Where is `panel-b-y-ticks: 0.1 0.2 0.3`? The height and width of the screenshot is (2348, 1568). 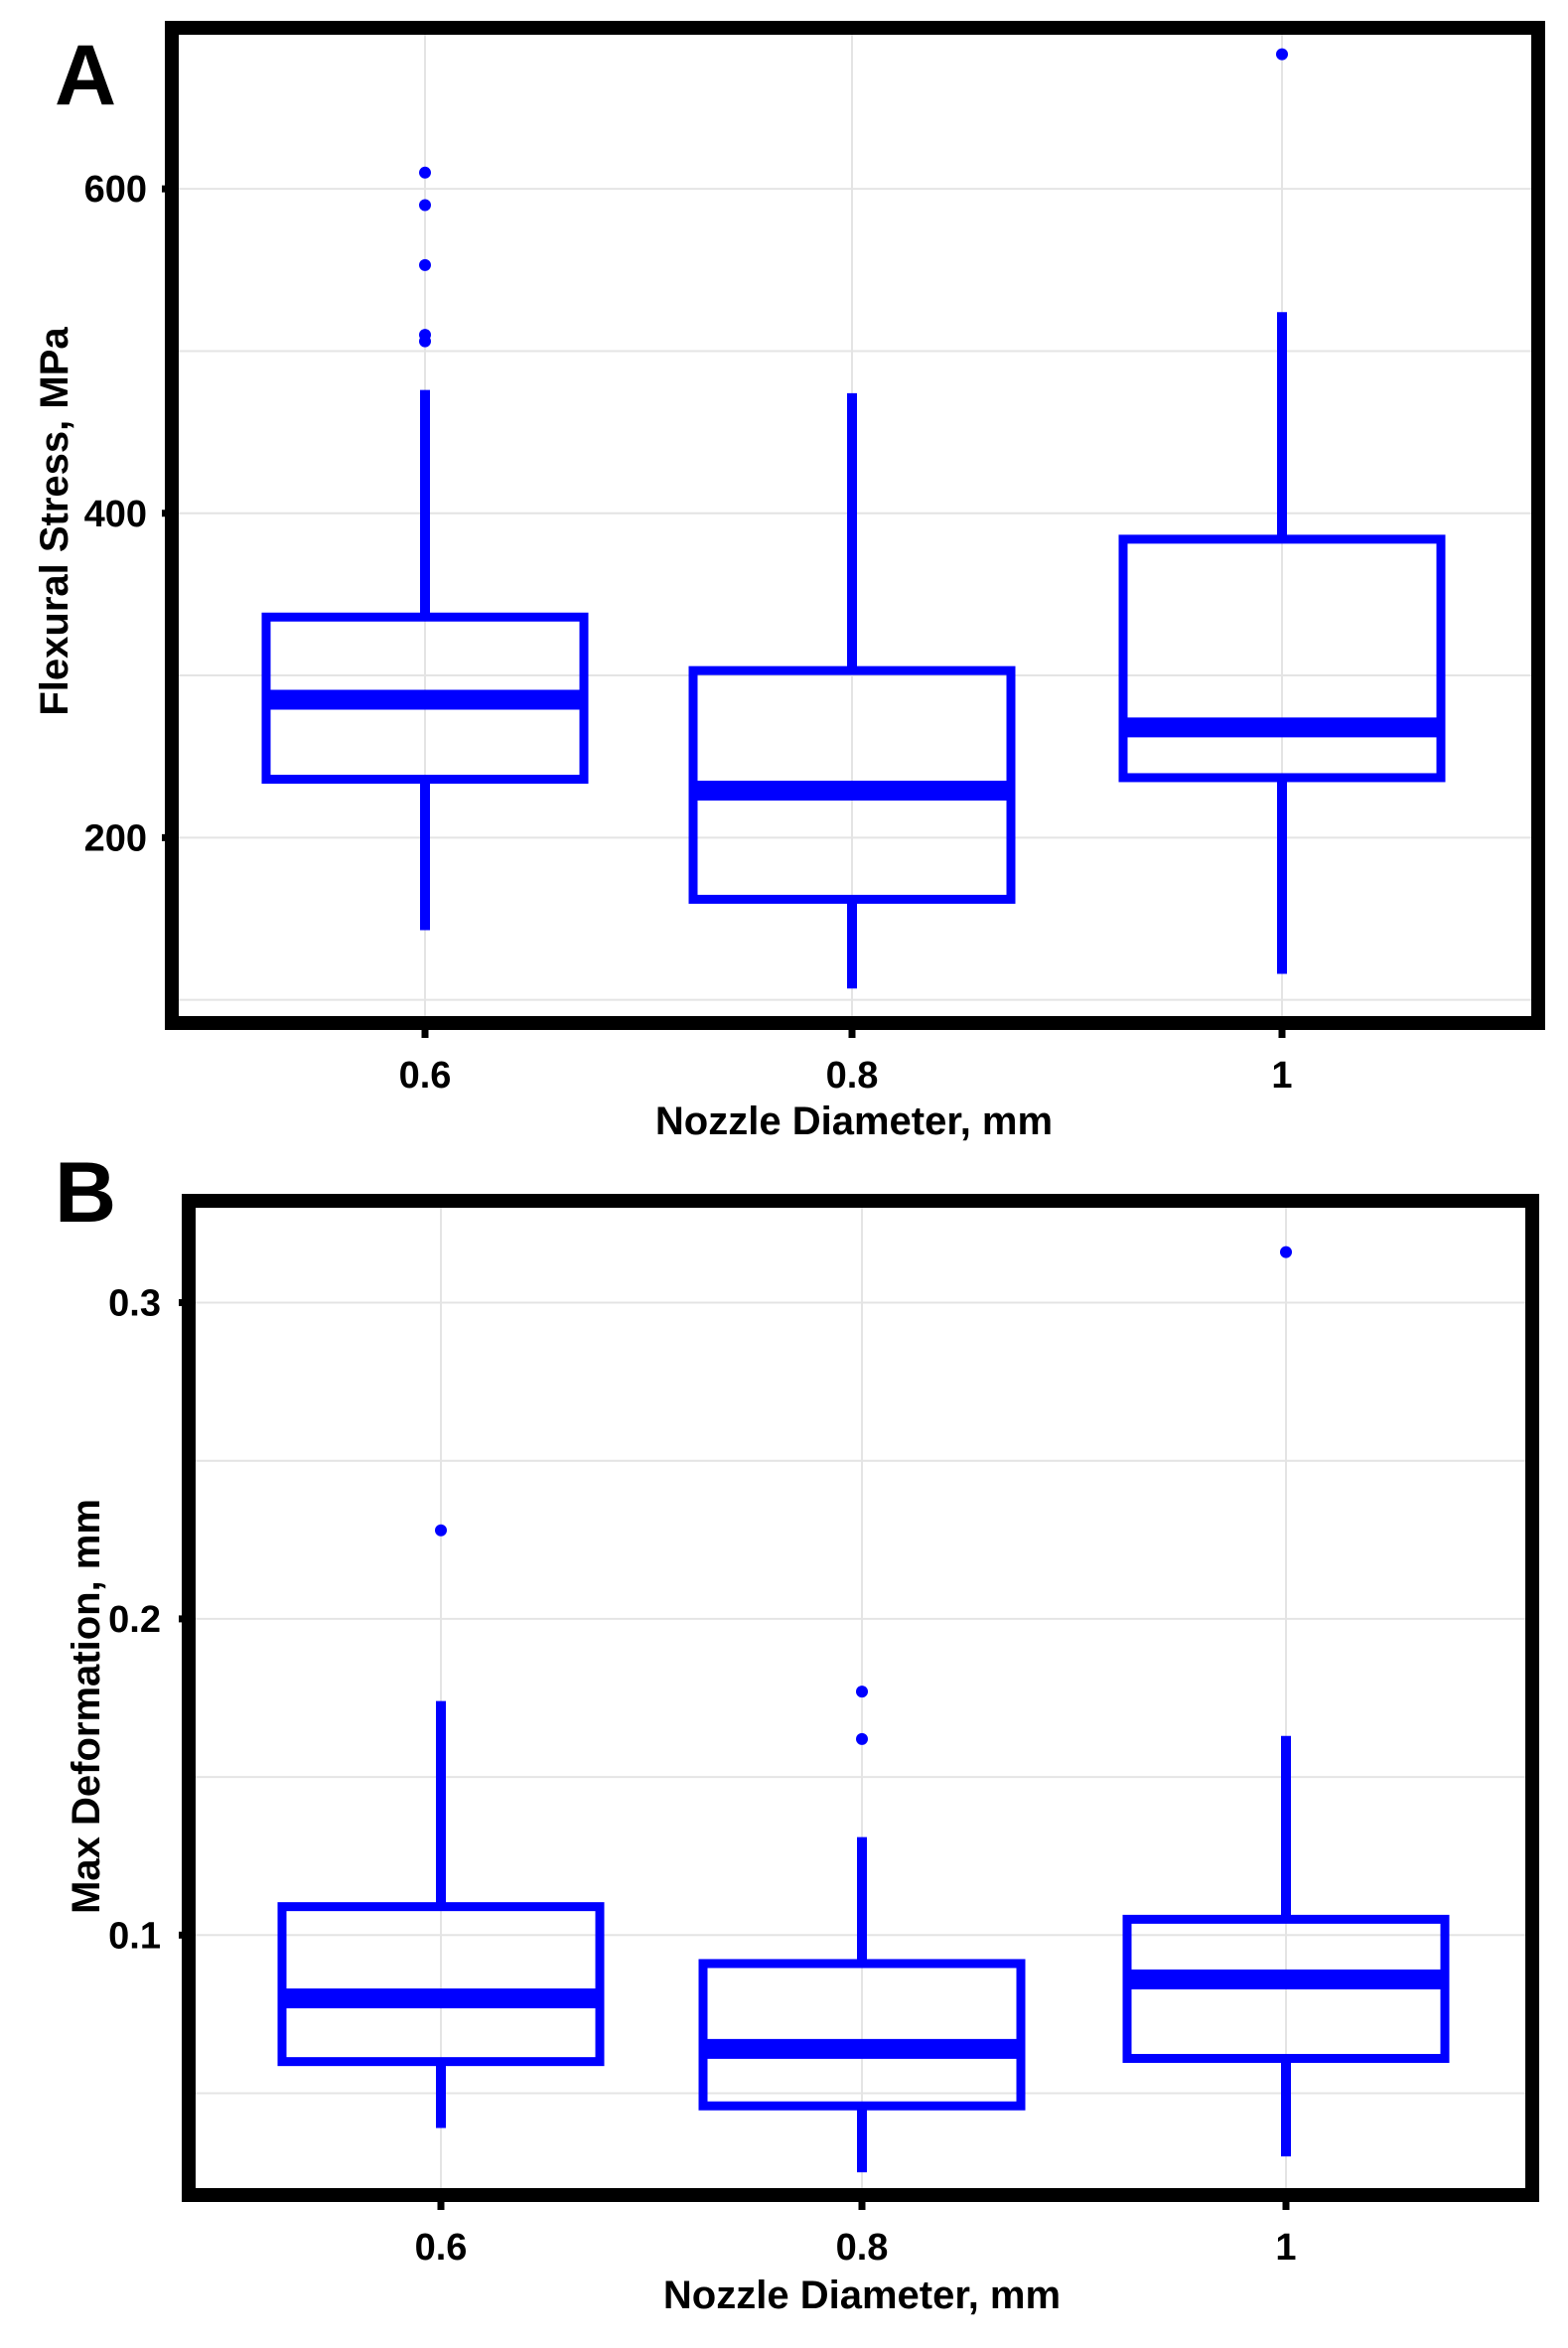 panel-b-y-ticks: 0.1 0.2 0.3 is located at coordinates (148, 1620).